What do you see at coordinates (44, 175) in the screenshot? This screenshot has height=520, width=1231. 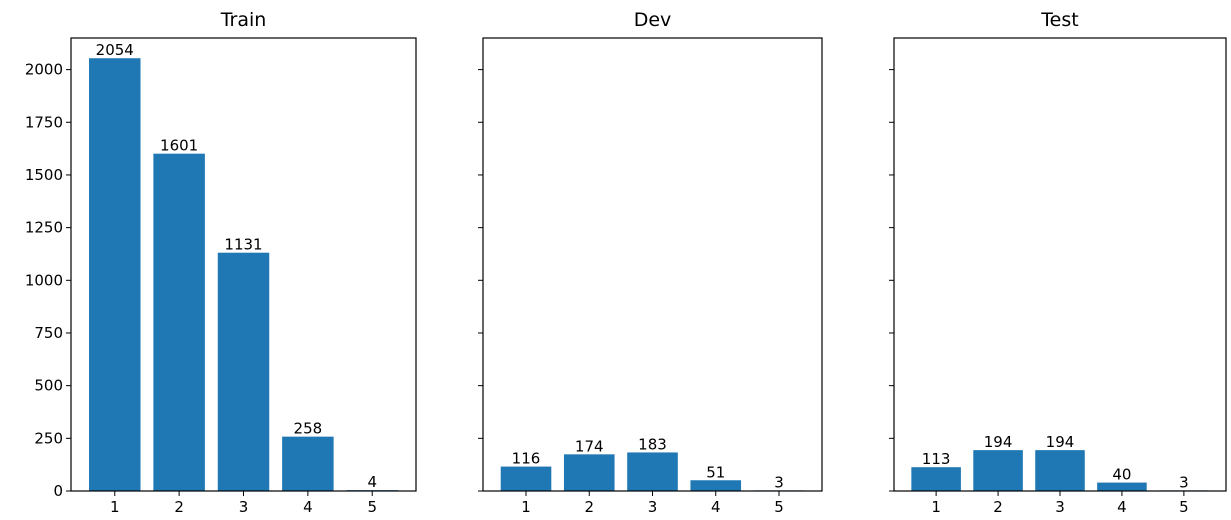 I see `y-tick-label: 1500` at bounding box center [44, 175].